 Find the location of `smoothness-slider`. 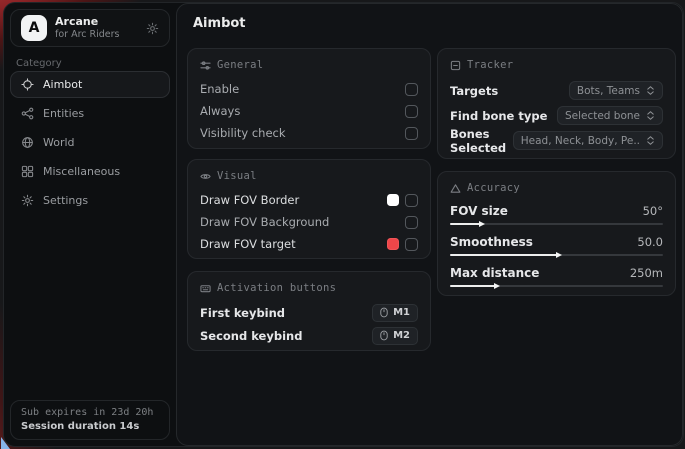

smoothness-slider is located at coordinates (556, 255).